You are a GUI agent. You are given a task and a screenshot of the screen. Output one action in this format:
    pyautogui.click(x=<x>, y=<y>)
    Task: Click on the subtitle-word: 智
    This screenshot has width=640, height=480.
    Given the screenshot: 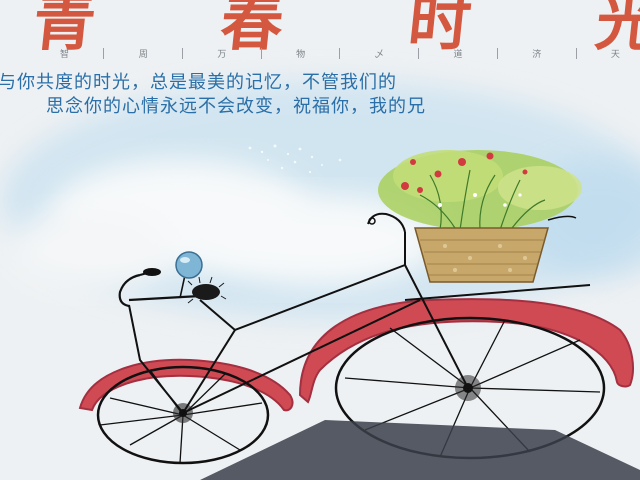 What is the action you would take?
    pyautogui.click(x=65, y=54)
    